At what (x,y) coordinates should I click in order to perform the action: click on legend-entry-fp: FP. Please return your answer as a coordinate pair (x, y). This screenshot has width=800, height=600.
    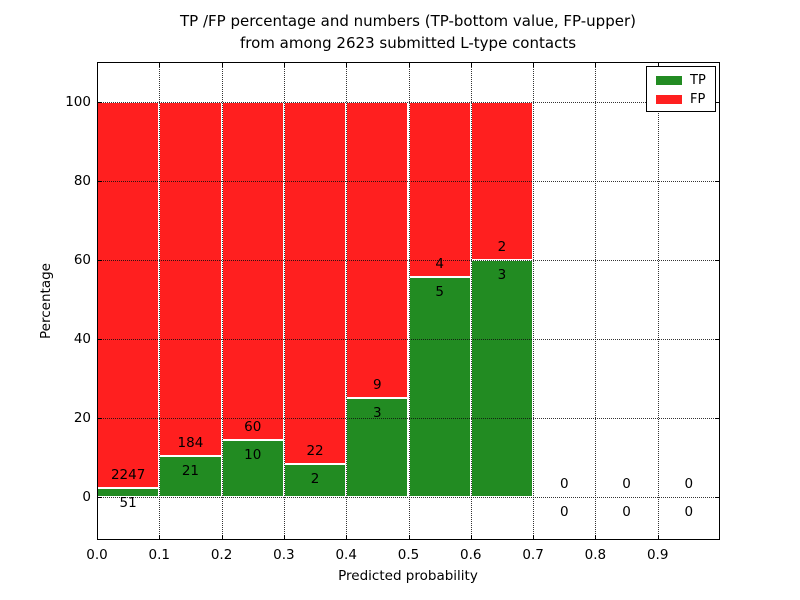
    Looking at the image, I should click on (685, 99).